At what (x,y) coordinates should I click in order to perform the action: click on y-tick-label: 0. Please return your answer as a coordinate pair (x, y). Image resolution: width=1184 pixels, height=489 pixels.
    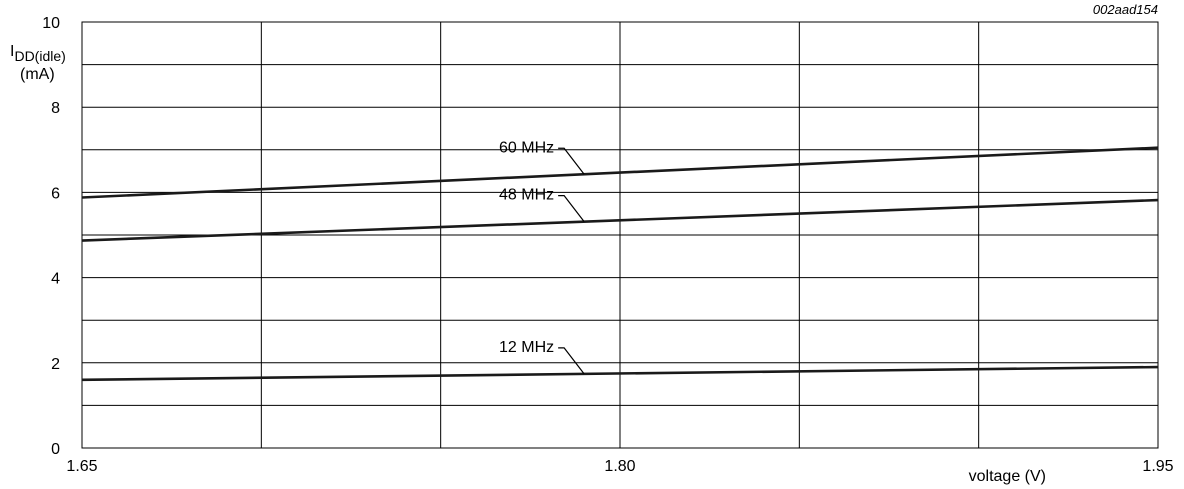
    Looking at the image, I should click on (55, 449).